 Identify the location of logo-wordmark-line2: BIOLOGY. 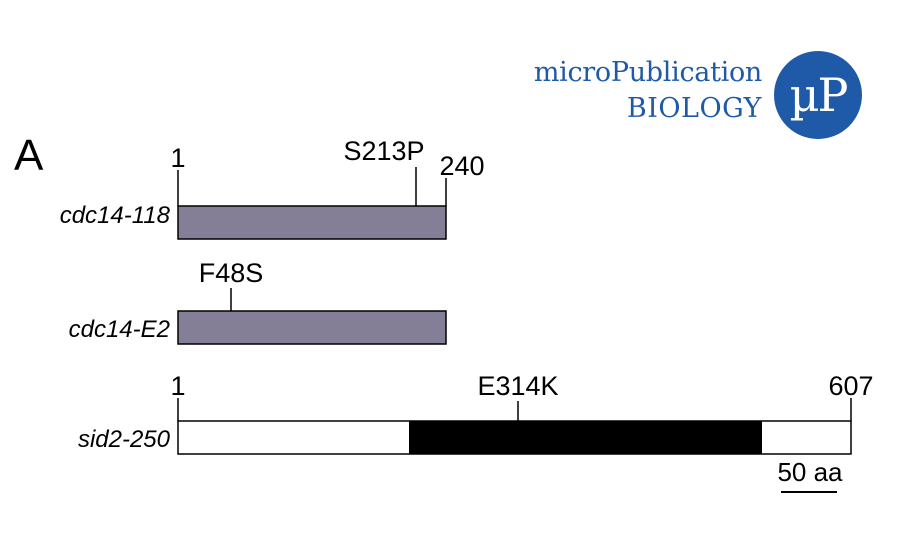
(694, 108).